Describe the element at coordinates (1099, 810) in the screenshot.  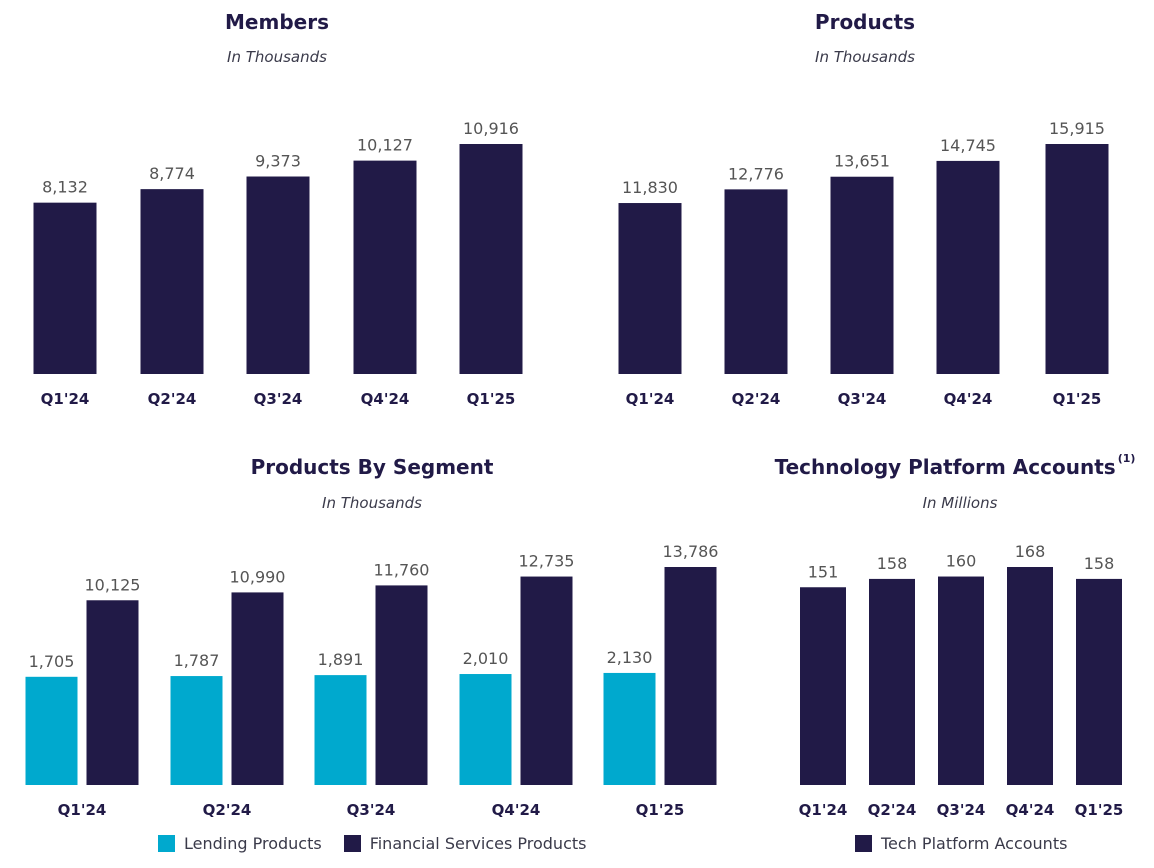
I see `tech-category-label: Q1'25` at that location.